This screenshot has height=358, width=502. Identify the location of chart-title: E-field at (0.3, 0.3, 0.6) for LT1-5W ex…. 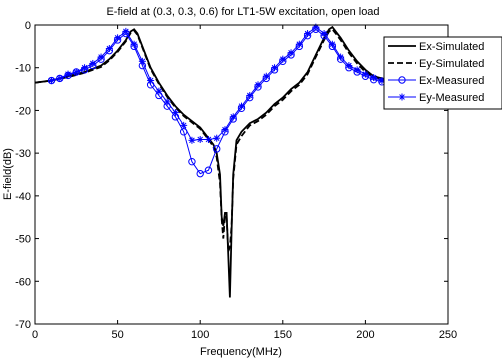
(242, 12).